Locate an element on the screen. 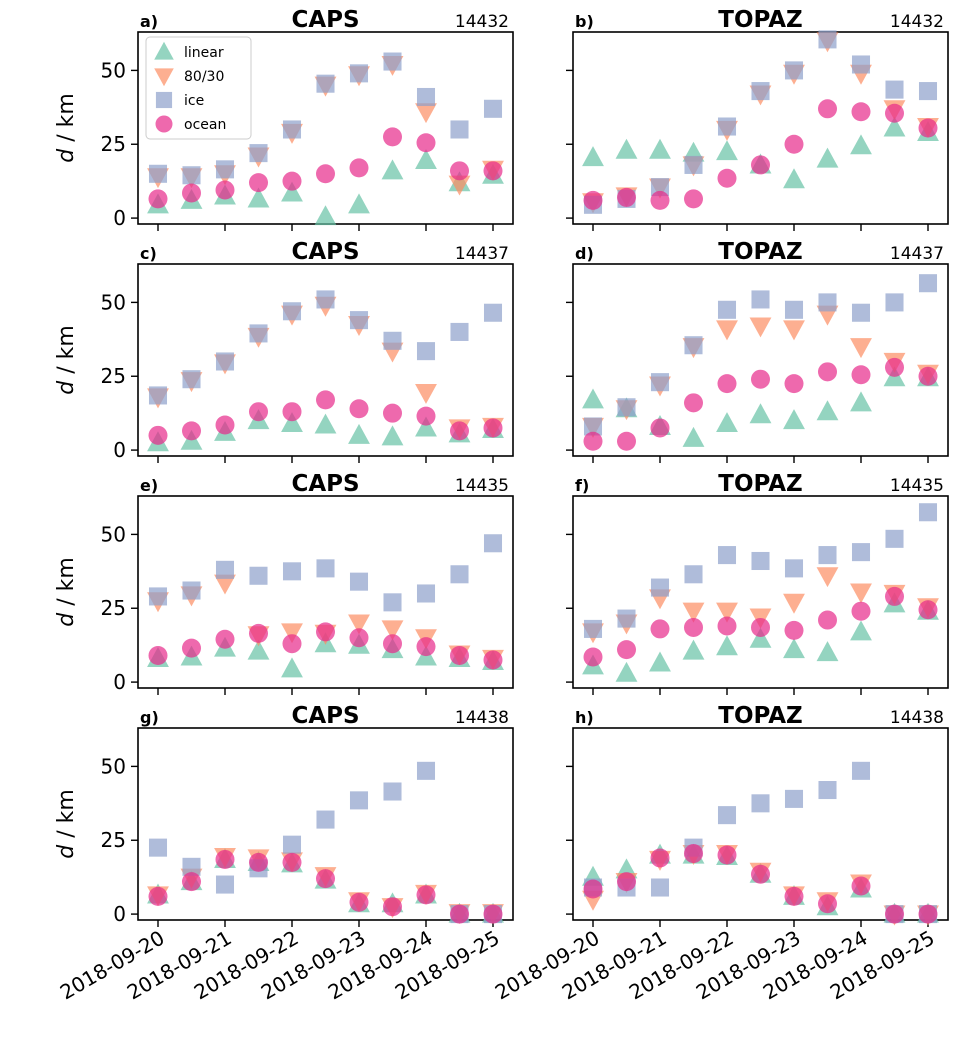 This screenshot has height=1037, width=961. y-tick-label: 50 is located at coordinates (113, 766).